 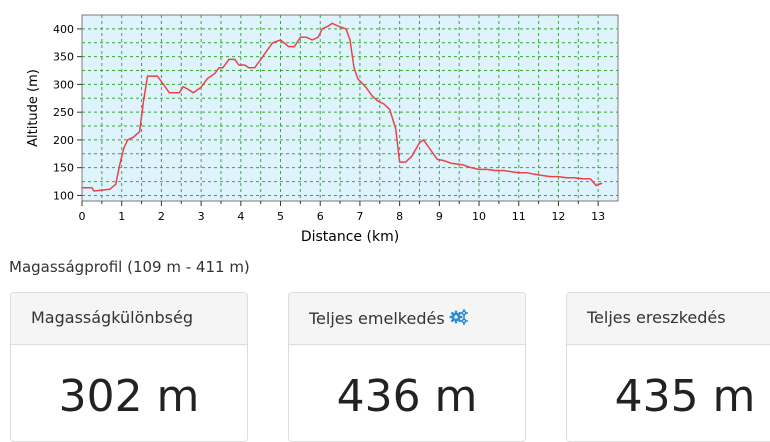 I want to click on y-tick-label: 200, so click(x=63, y=140).